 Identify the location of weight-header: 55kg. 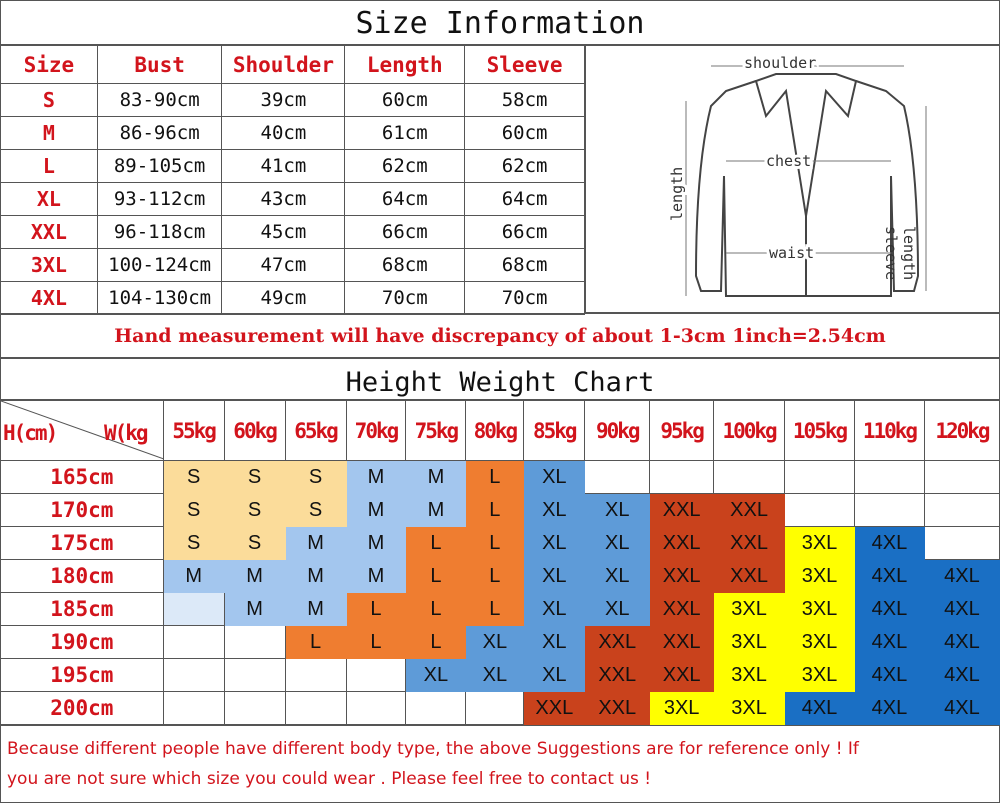
(193, 430).